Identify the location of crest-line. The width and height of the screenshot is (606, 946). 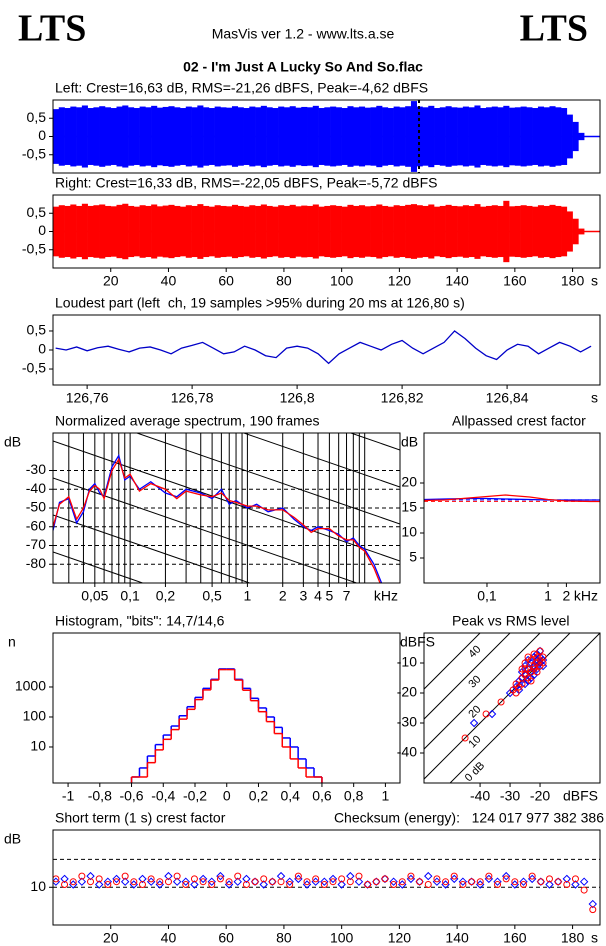
(452, 661).